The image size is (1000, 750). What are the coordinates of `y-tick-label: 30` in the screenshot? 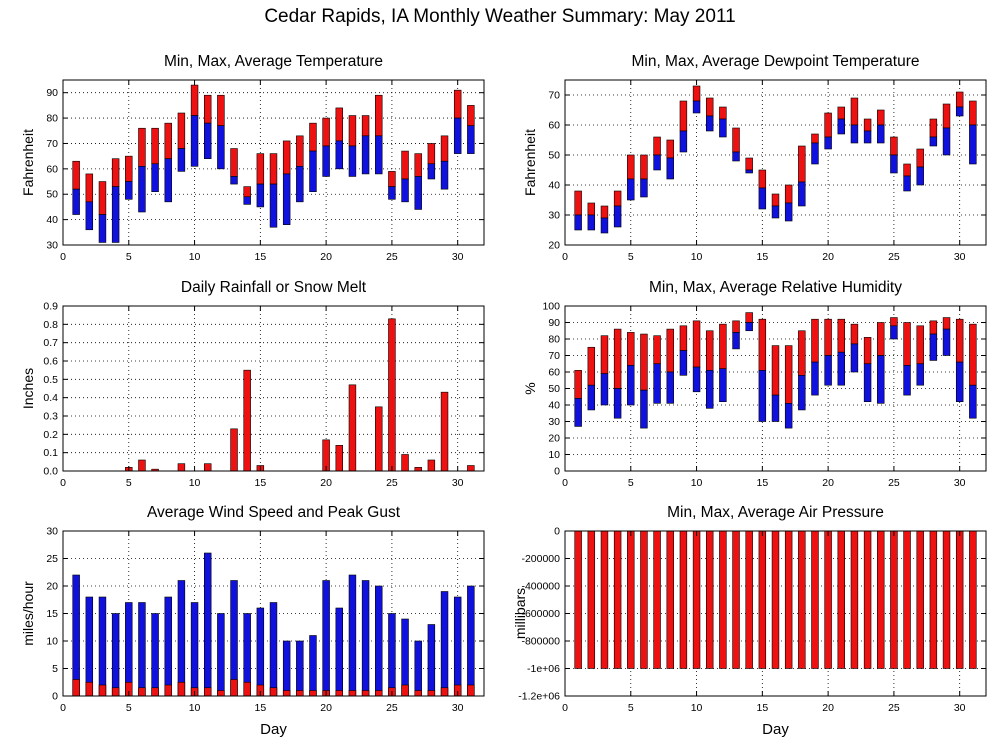 It's located at (554, 216).